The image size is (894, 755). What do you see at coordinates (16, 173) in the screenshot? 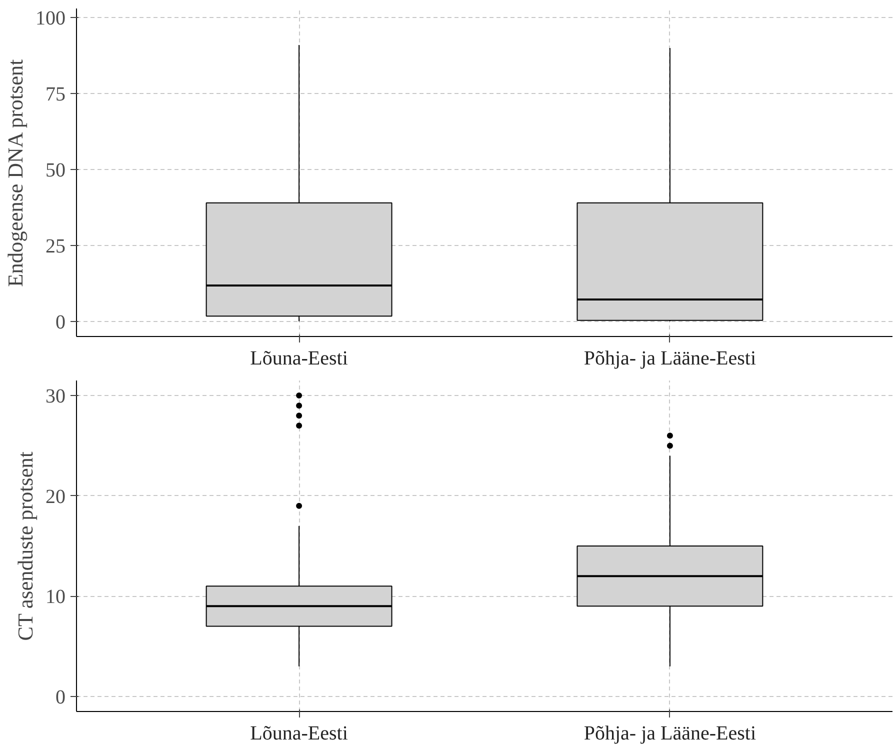
I see `y-axis-title: Endogeense DNA protsent` at bounding box center [16, 173].